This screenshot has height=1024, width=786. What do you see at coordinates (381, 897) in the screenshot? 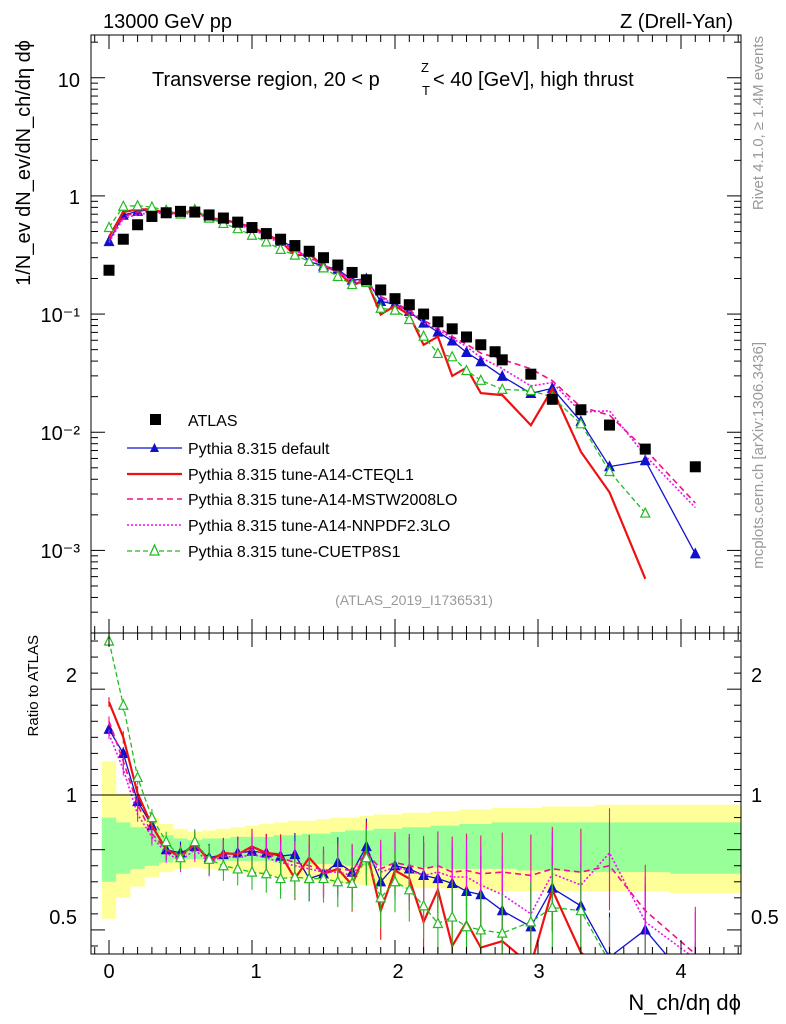
I see `ratio-marker-s4-p19` at bounding box center [381, 897].